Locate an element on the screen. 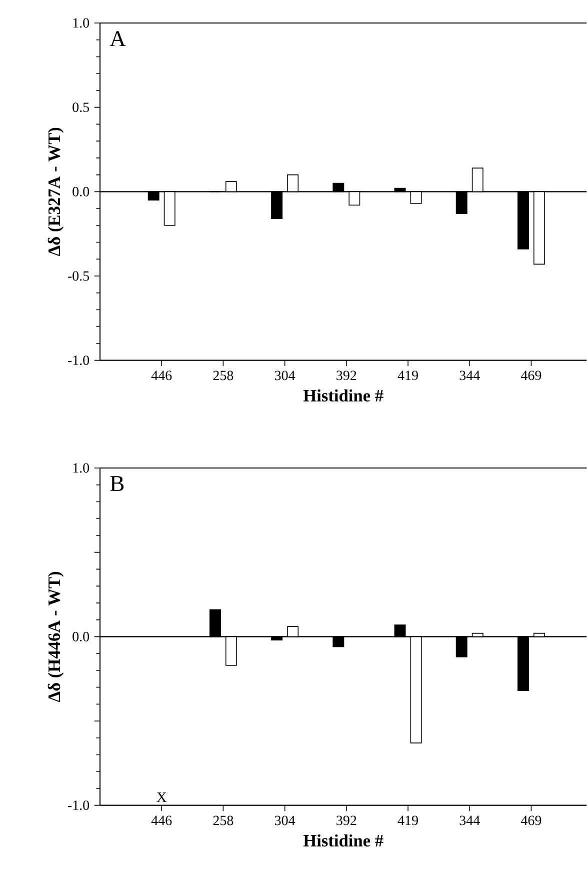 This screenshot has height=869, width=587. y-tick-label: -0.5 is located at coordinates (79, 276).